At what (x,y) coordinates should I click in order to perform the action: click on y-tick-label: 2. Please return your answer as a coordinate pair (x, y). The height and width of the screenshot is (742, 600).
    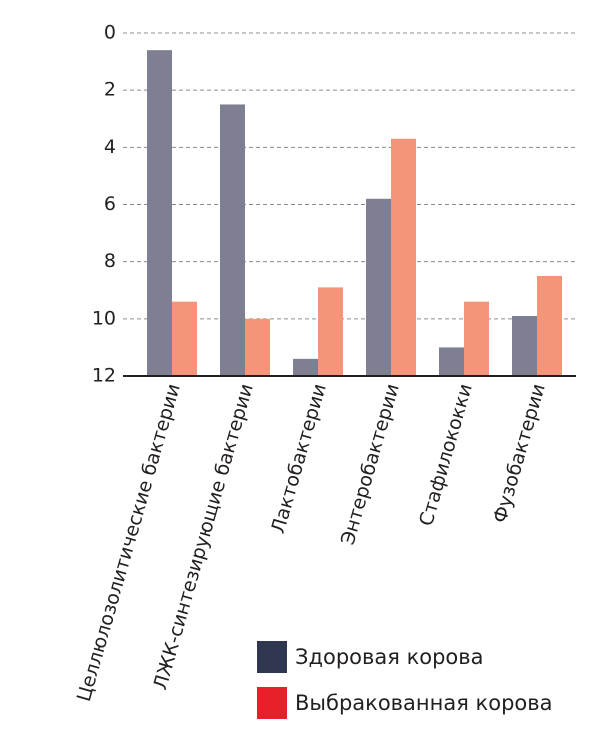
    Looking at the image, I should click on (110, 90).